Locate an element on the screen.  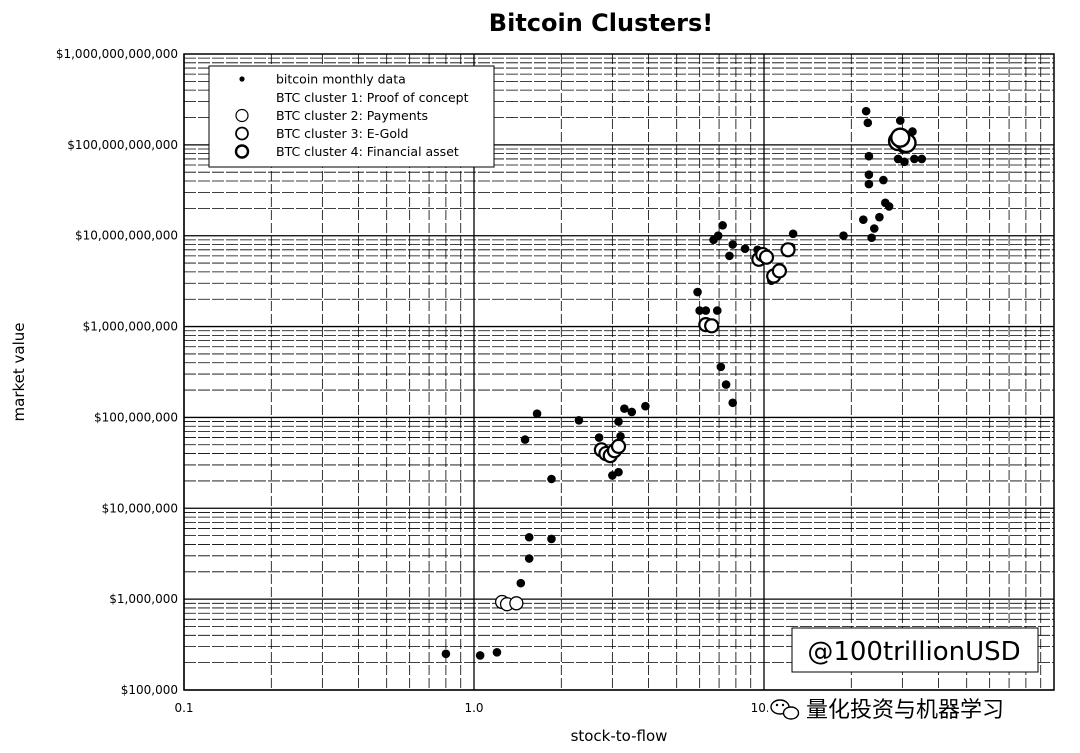
x-tick-label: 0.1 is located at coordinates (183, 708).